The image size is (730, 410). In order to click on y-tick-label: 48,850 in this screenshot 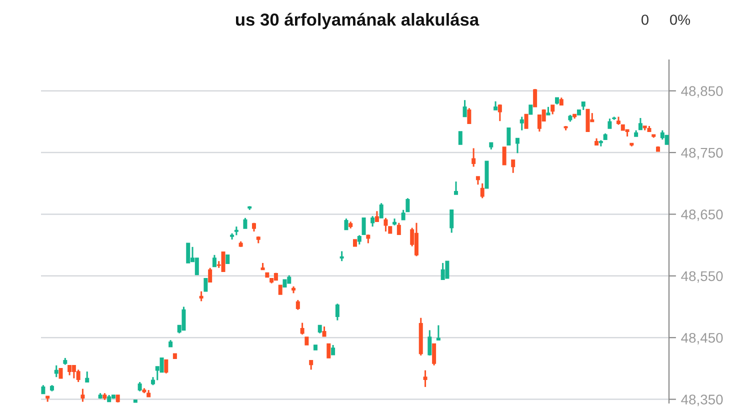, I will do `click(702, 92)`.